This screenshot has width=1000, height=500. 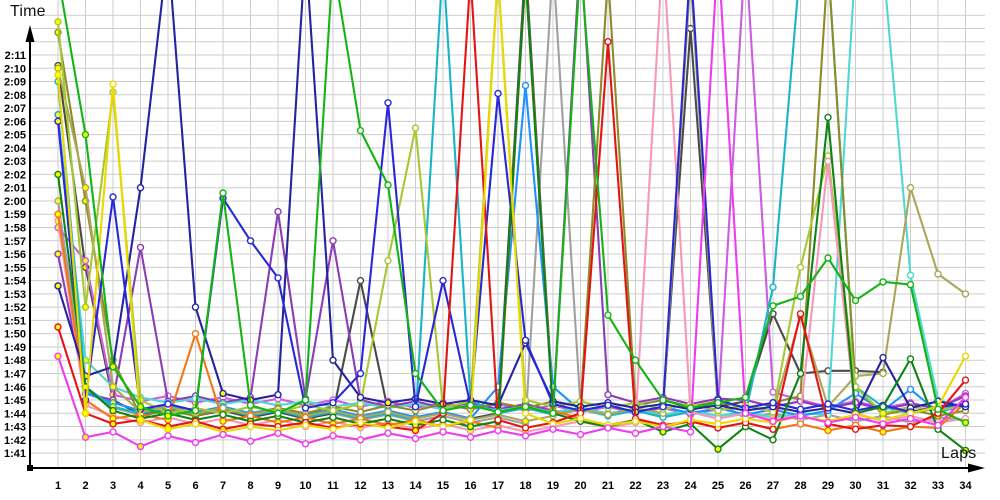 I want to click on x-tick-label: 6, so click(x=195, y=486).